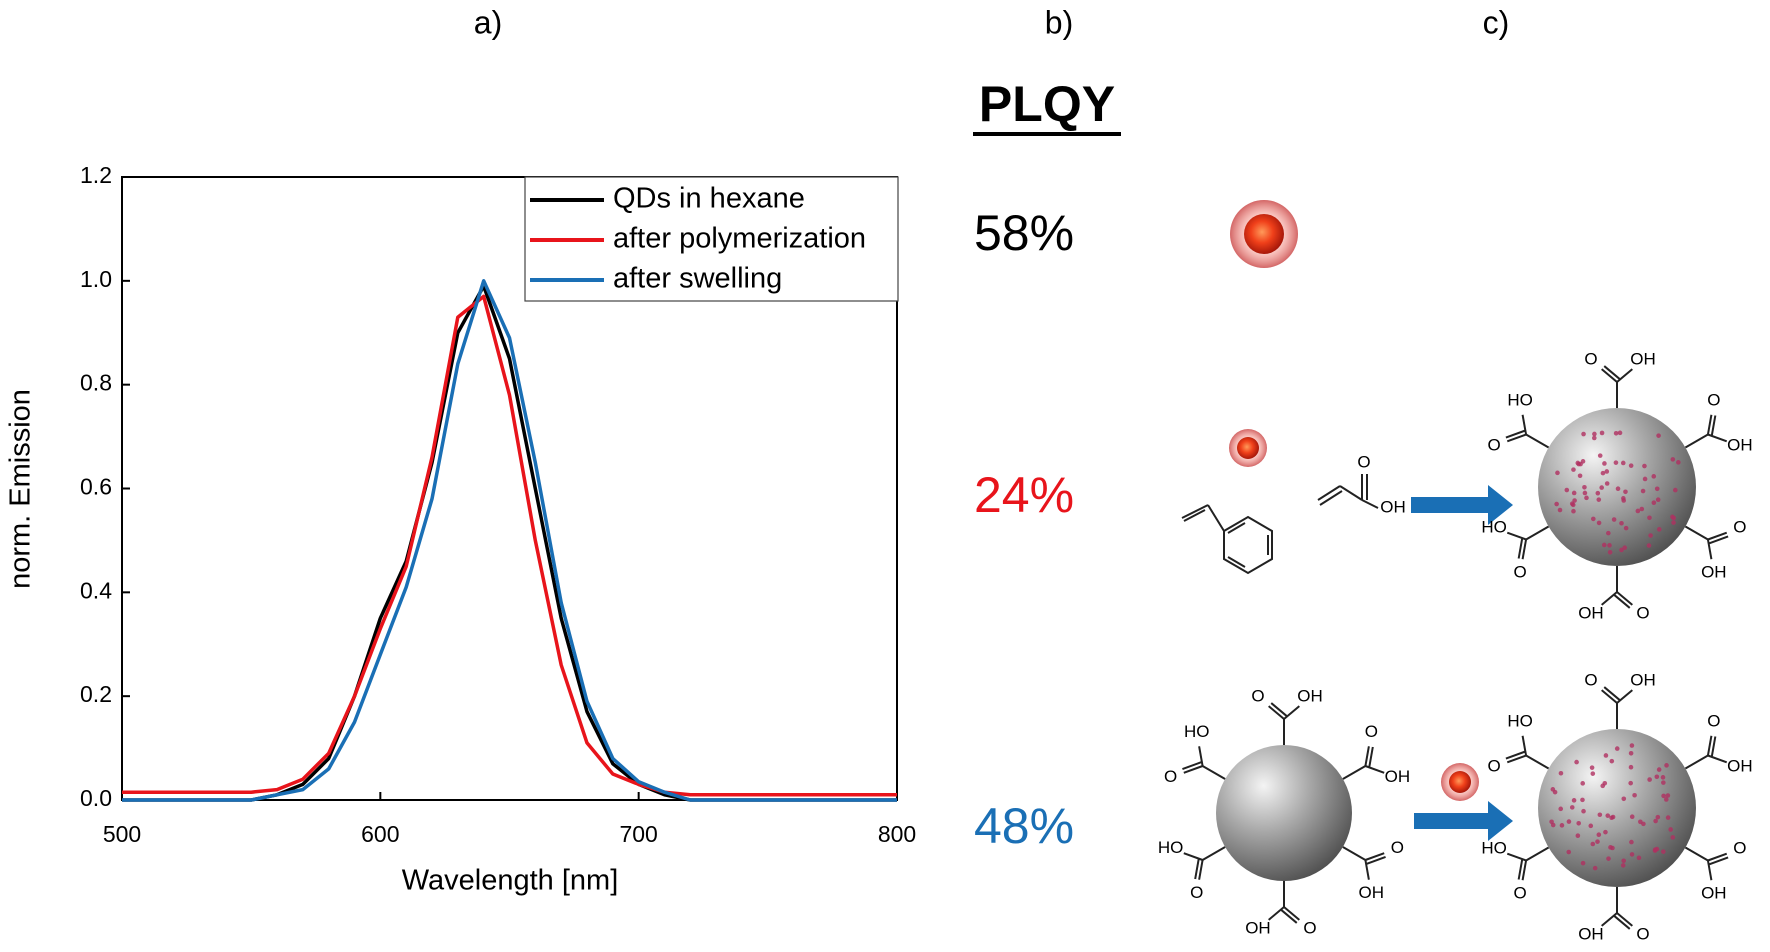 This screenshot has width=1770, height=952. What do you see at coordinates (96, 487) in the screenshot?
I see `y-tick-label: 0.6` at bounding box center [96, 487].